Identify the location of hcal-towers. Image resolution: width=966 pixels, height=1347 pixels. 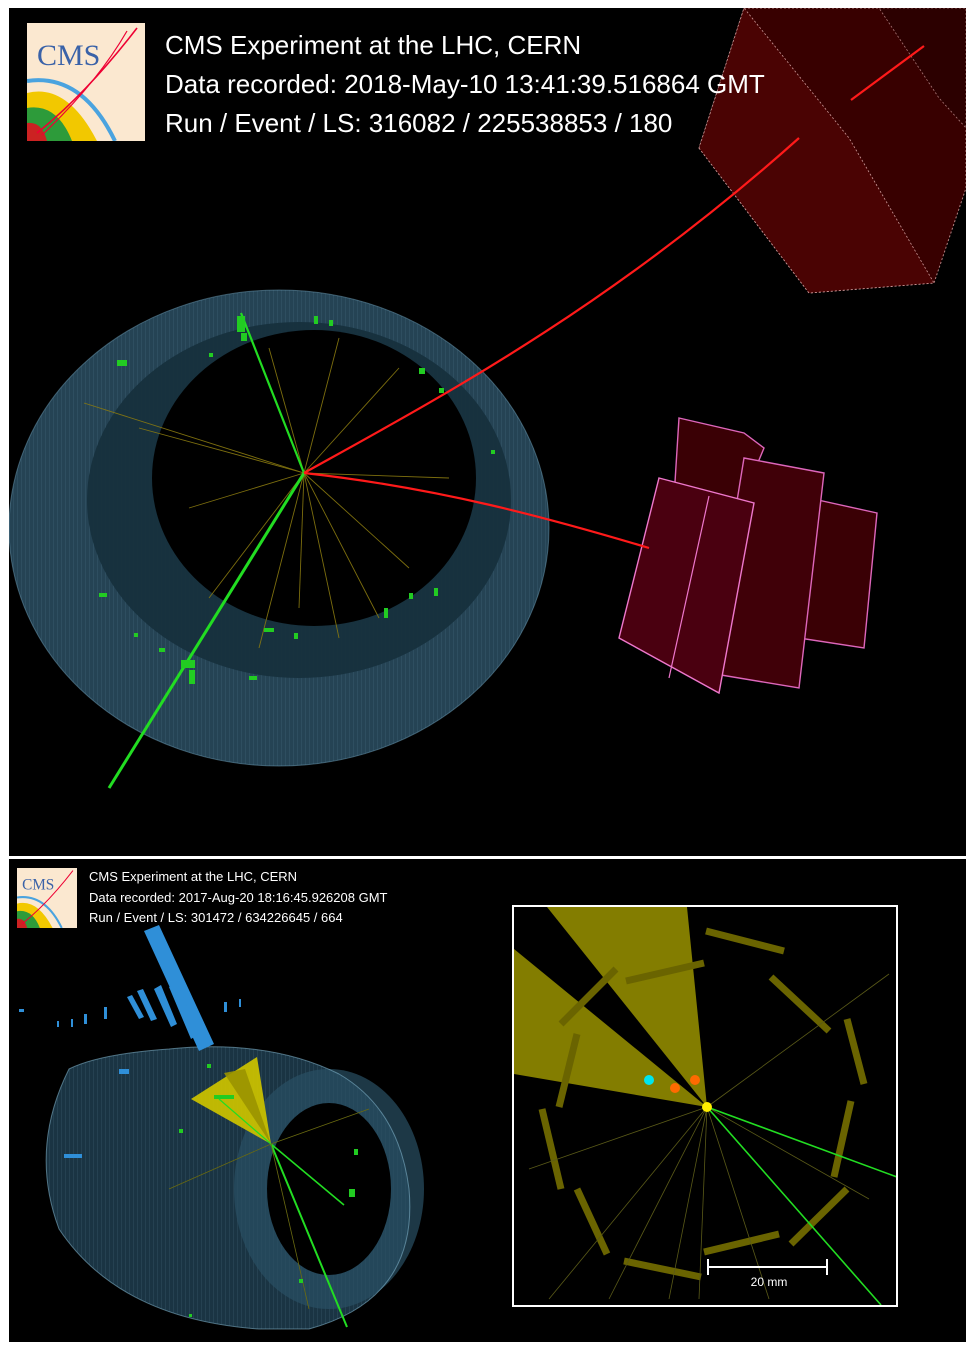
(130, 1041).